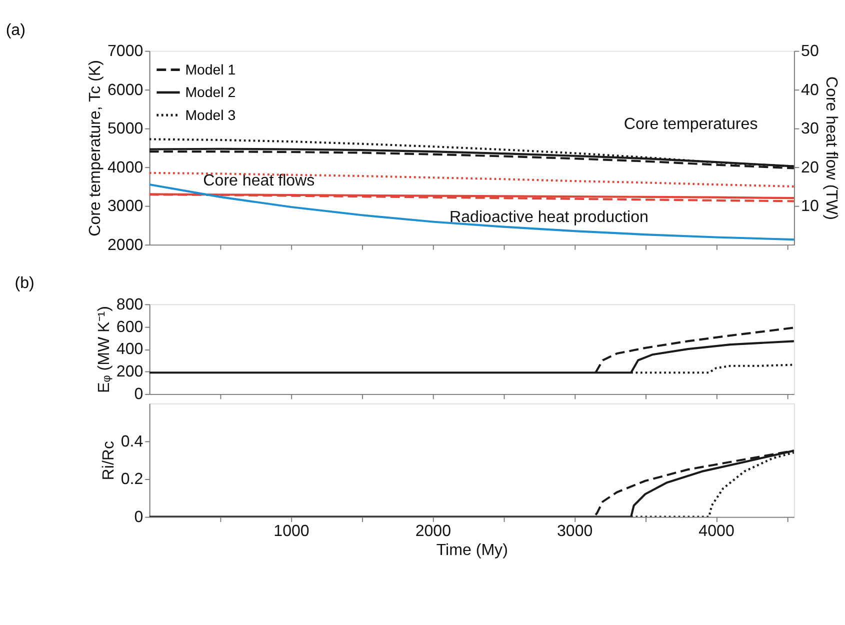 This screenshot has height=625, width=845. Describe the element at coordinates (130, 349) in the screenshot. I see `y-tick-label: 400` at that location.